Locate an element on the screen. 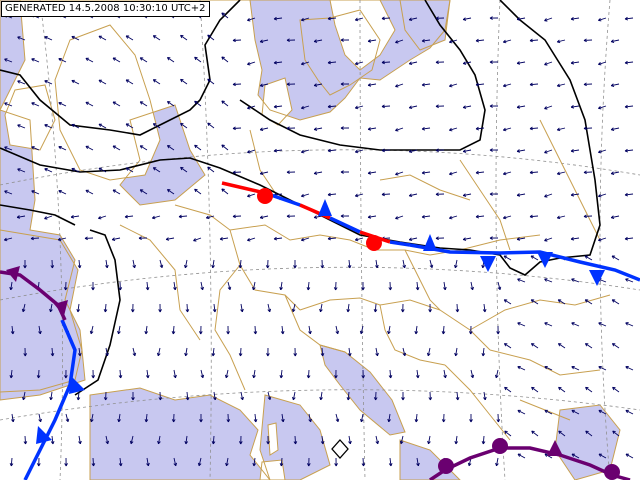  adriatic-sea is located at coordinates (362, 390).